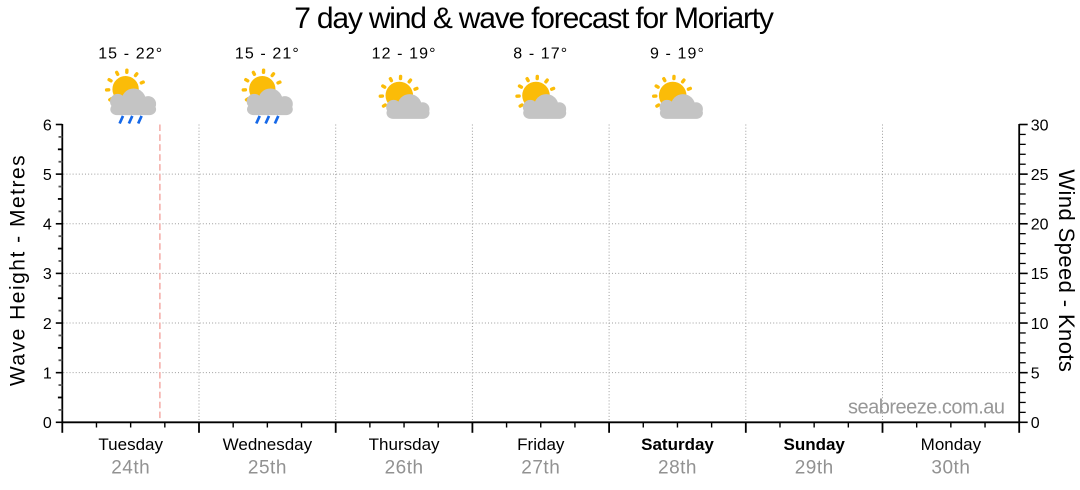 This screenshot has width=1080, height=490. I want to click on svg-text: Wednesday, so click(268, 444).